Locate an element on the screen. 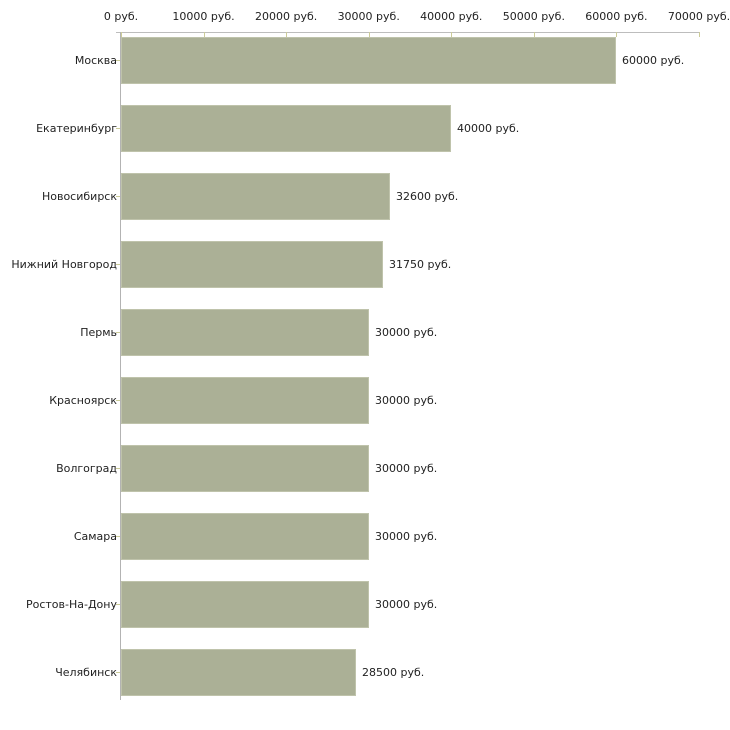 The width and height of the screenshot is (730, 730). x-axis-tick-label: 20000 руб. is located at coordinates (286, 16).